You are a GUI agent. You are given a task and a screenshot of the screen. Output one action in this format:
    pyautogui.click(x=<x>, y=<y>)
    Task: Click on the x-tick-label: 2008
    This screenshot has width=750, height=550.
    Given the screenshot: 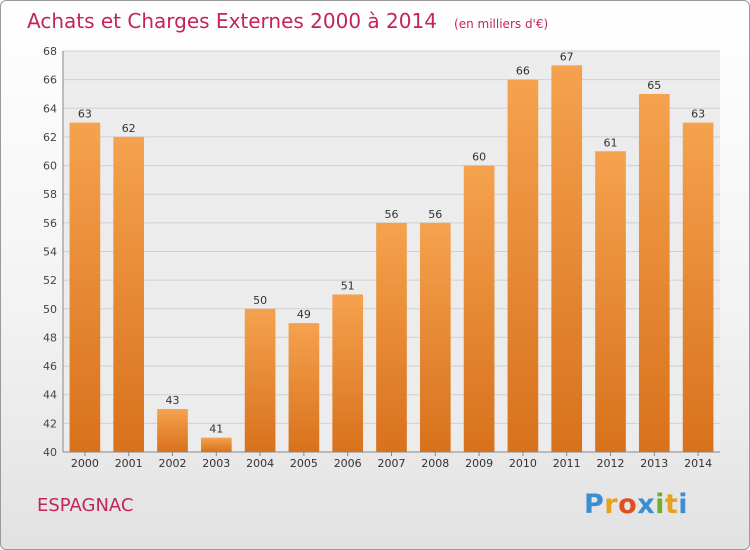 What is the action you would take?
    pyautogui.click(x=435, y=463)
    